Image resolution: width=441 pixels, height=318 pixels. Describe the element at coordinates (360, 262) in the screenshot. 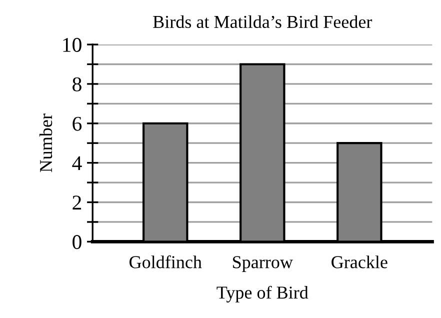

I see `x-tick-label: Grackle` at that location.